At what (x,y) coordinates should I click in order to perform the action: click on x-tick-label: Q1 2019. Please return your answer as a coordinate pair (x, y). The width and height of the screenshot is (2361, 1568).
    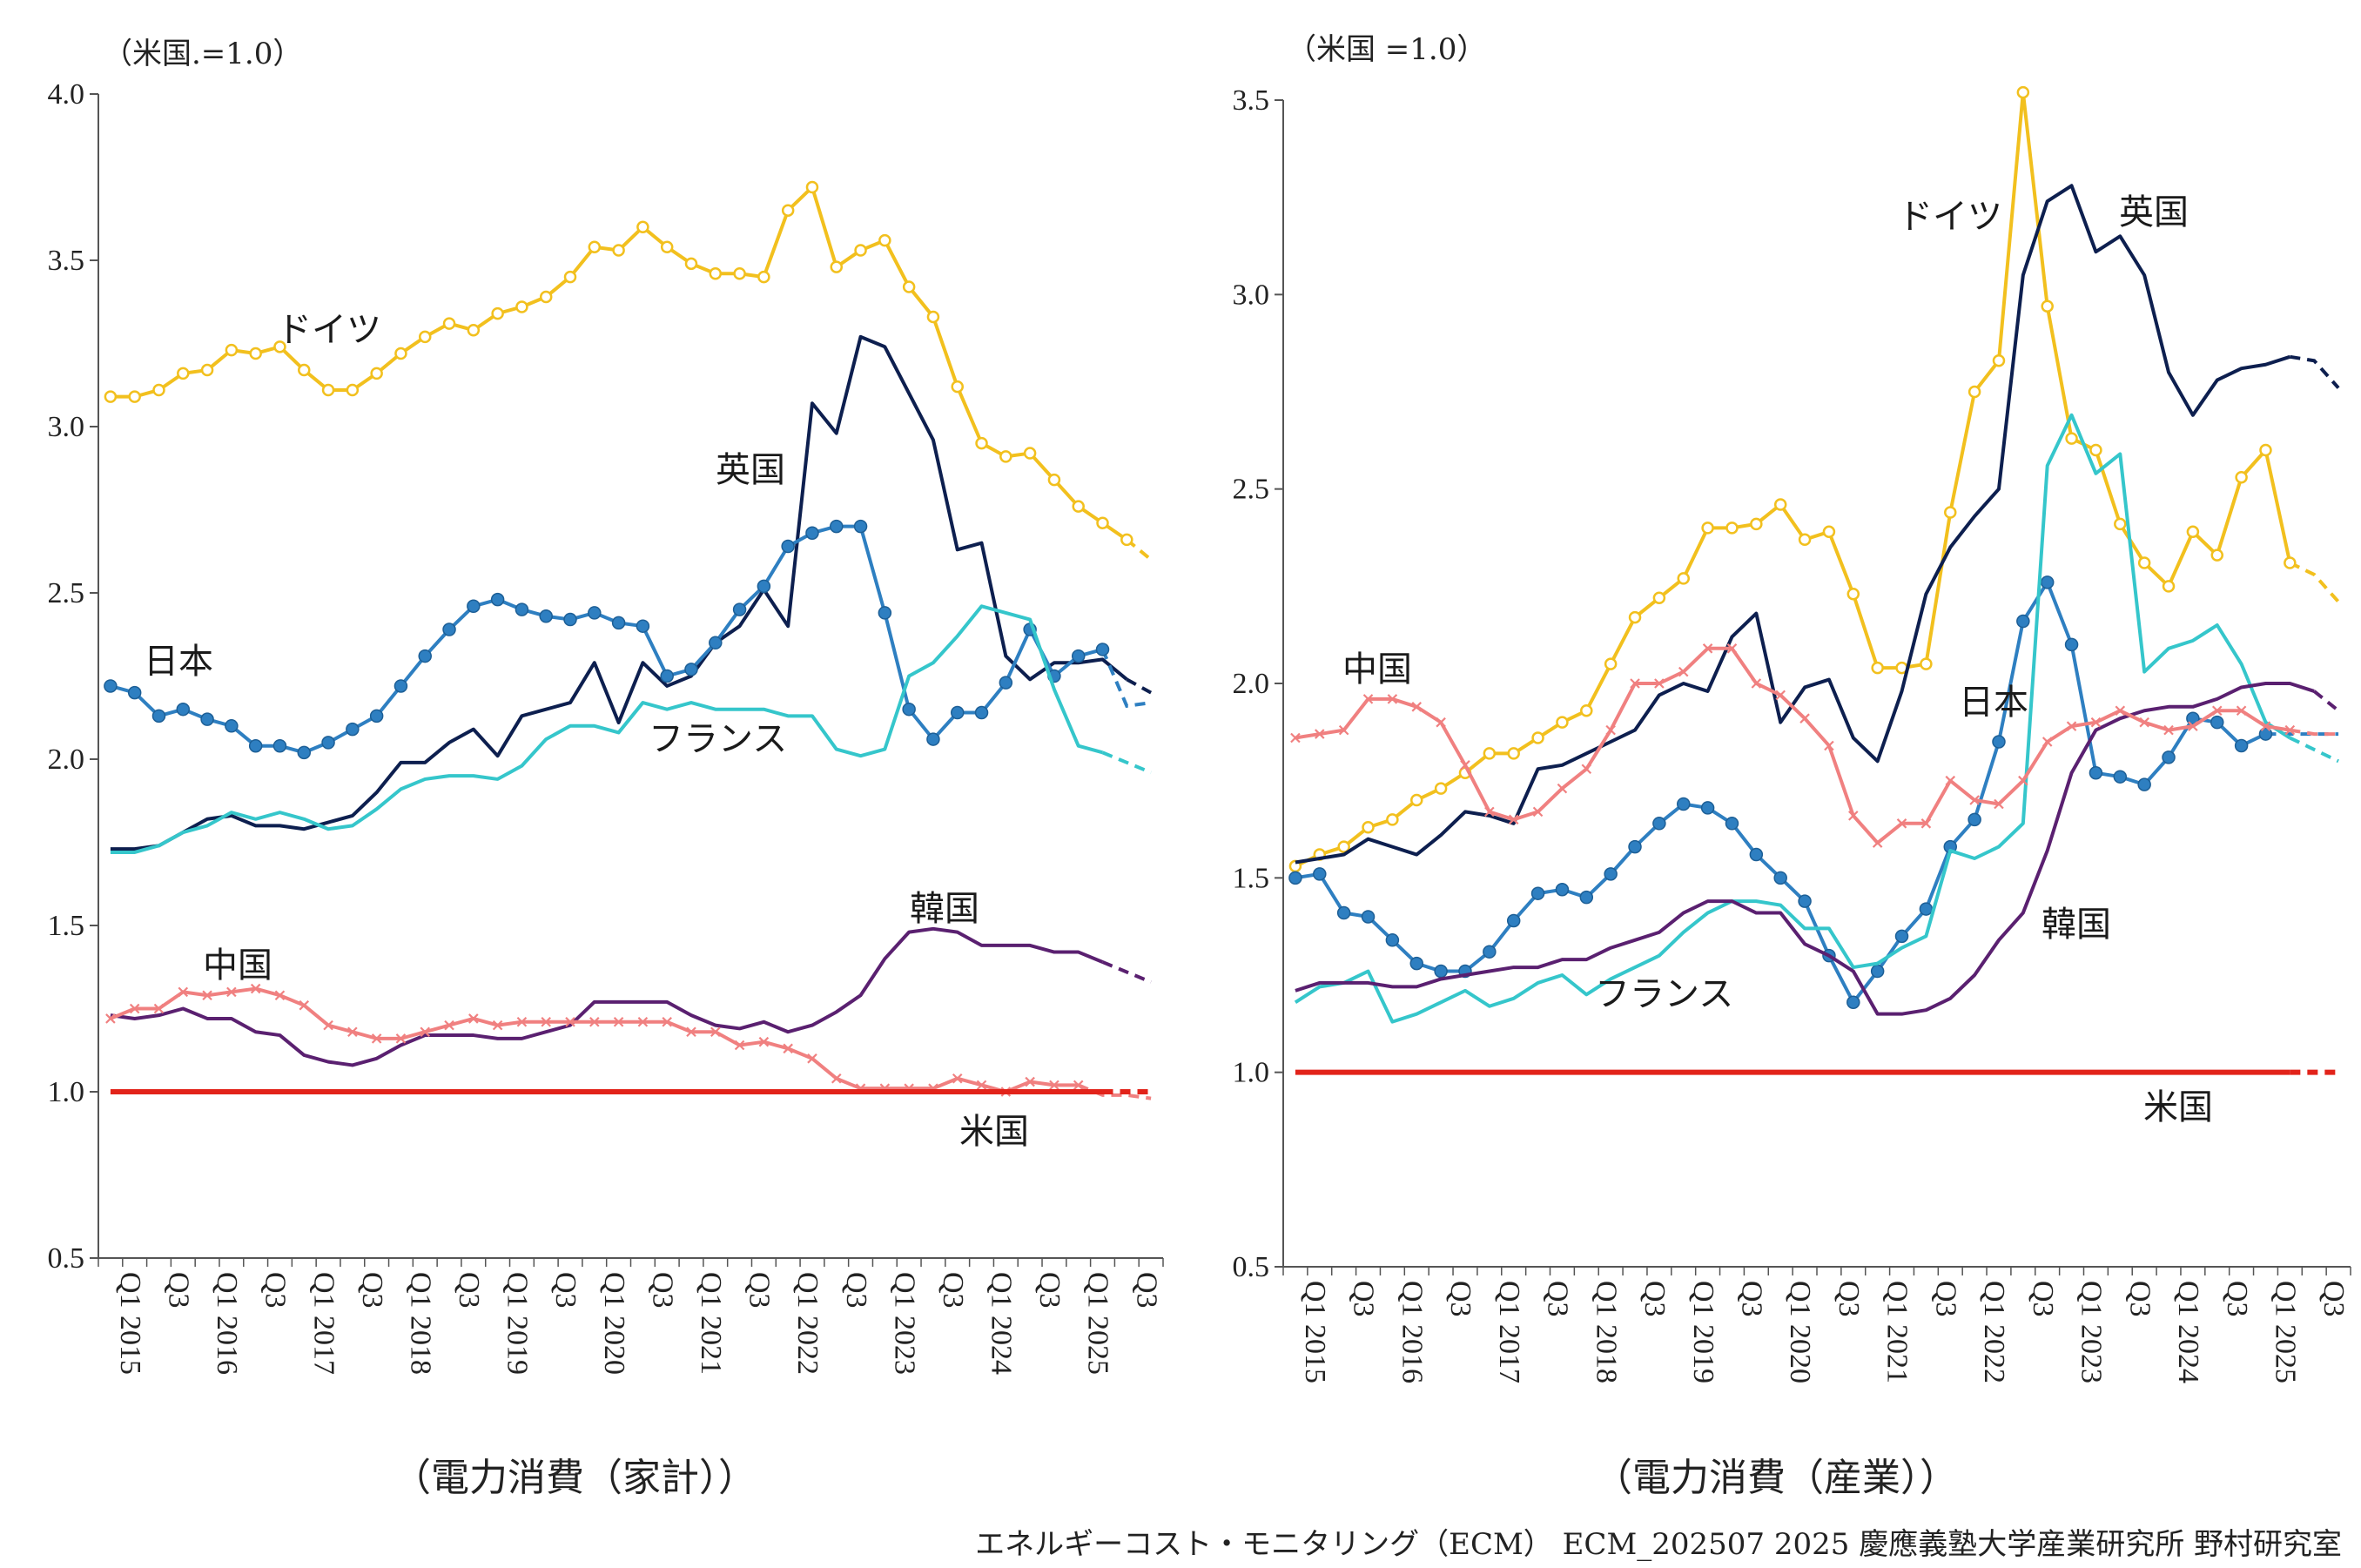
    Looking at the image, I should click on (1703, 1332).